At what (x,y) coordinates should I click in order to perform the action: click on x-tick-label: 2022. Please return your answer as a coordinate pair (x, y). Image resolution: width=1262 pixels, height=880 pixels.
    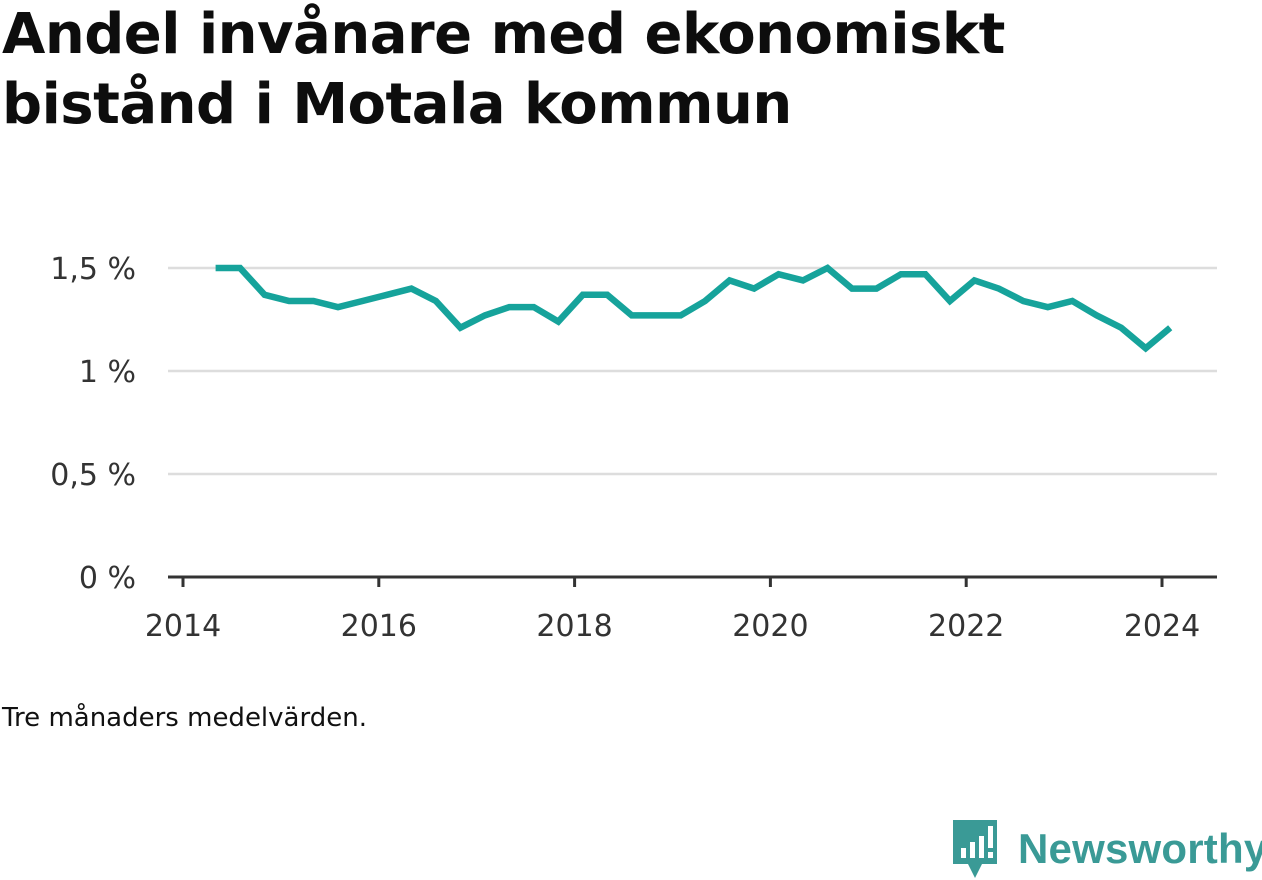
    Looking at the image, I should click on (966, 626).